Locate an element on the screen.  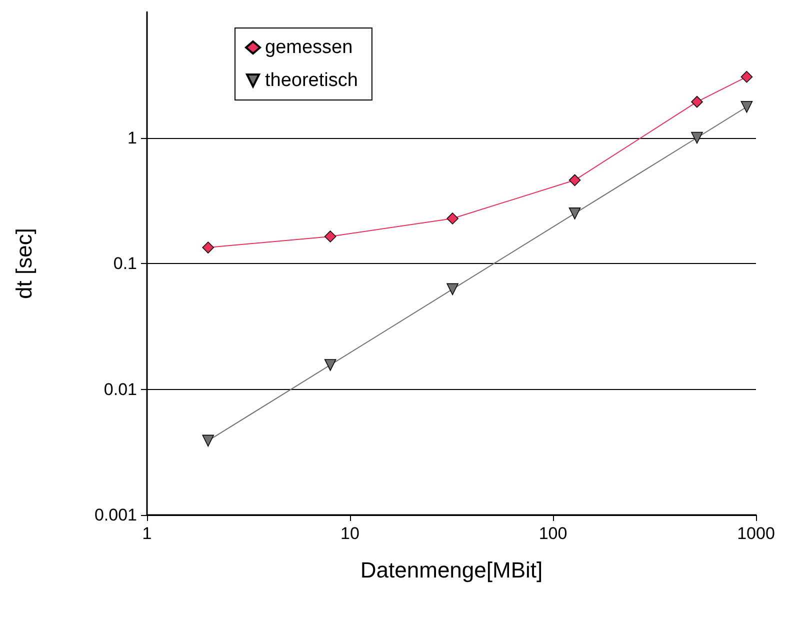
legend-label: theoretisch is located at coordinates (311, 80).